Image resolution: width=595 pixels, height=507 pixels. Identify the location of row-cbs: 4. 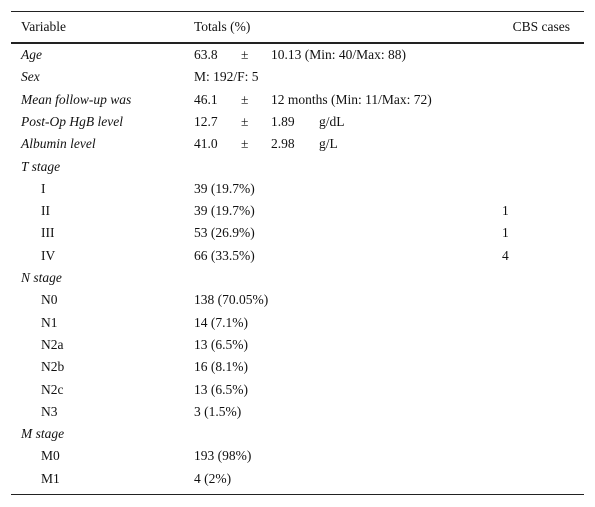
(505, 255).